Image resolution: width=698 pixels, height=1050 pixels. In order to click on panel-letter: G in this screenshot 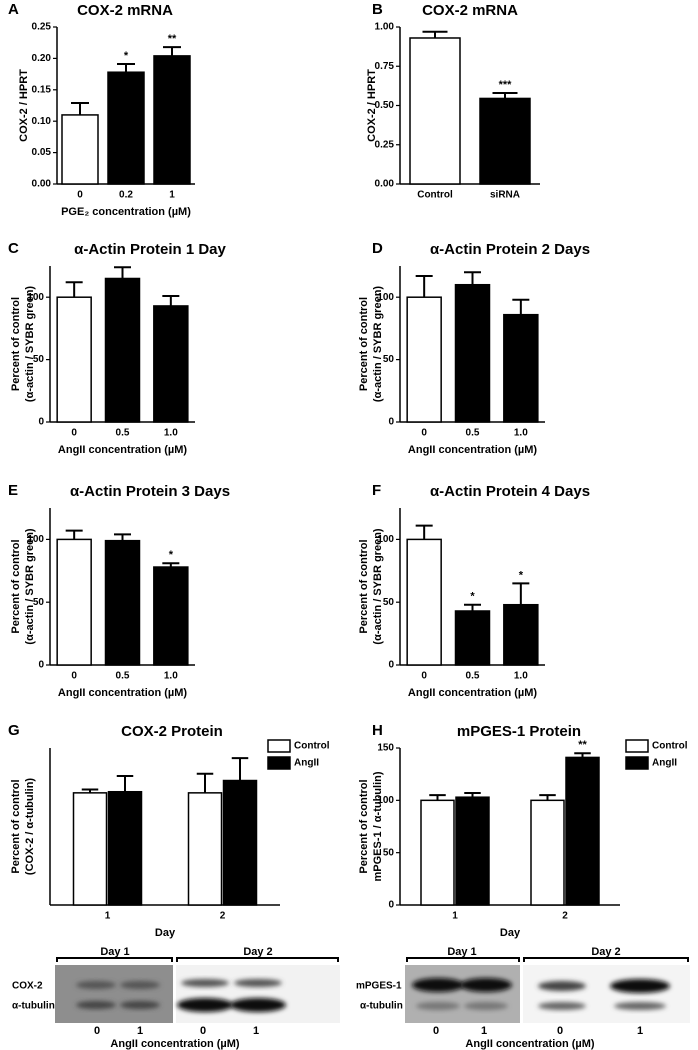, I will do `click(14, 730)`.